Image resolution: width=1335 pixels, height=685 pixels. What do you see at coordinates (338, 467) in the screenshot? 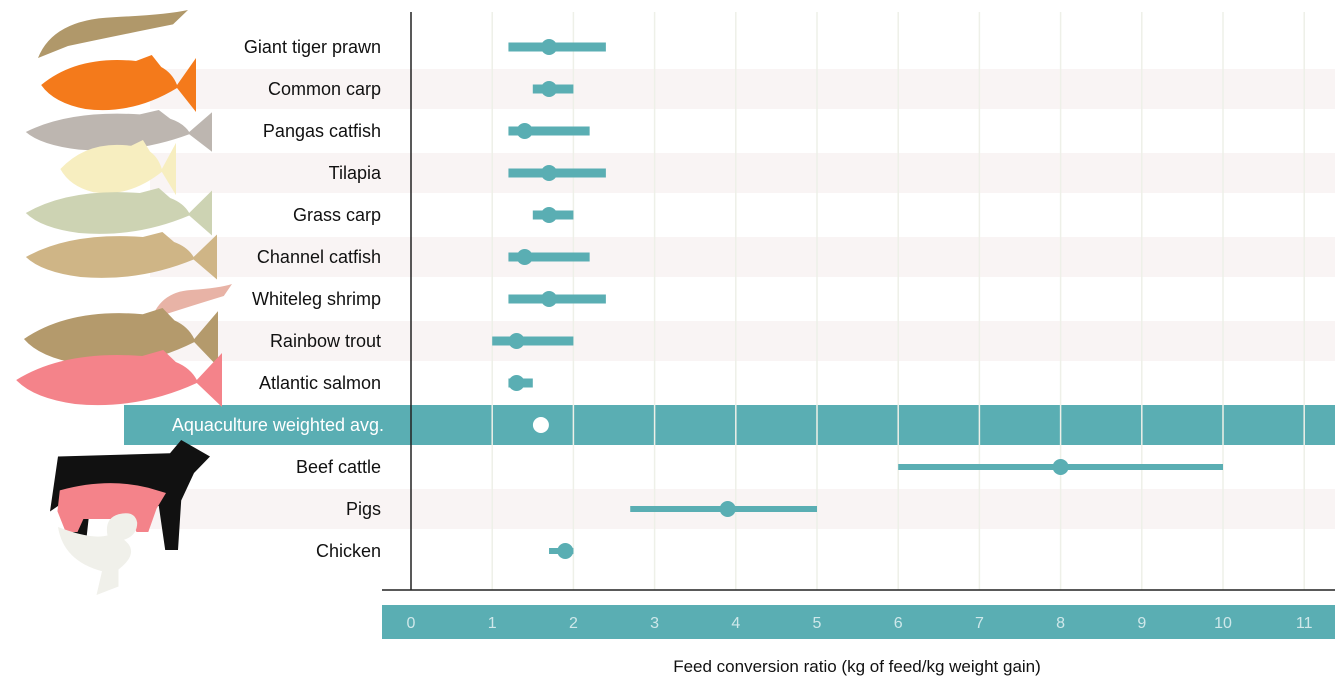
I see `category-label: Beef cattle` at bounding box center [338, 467].